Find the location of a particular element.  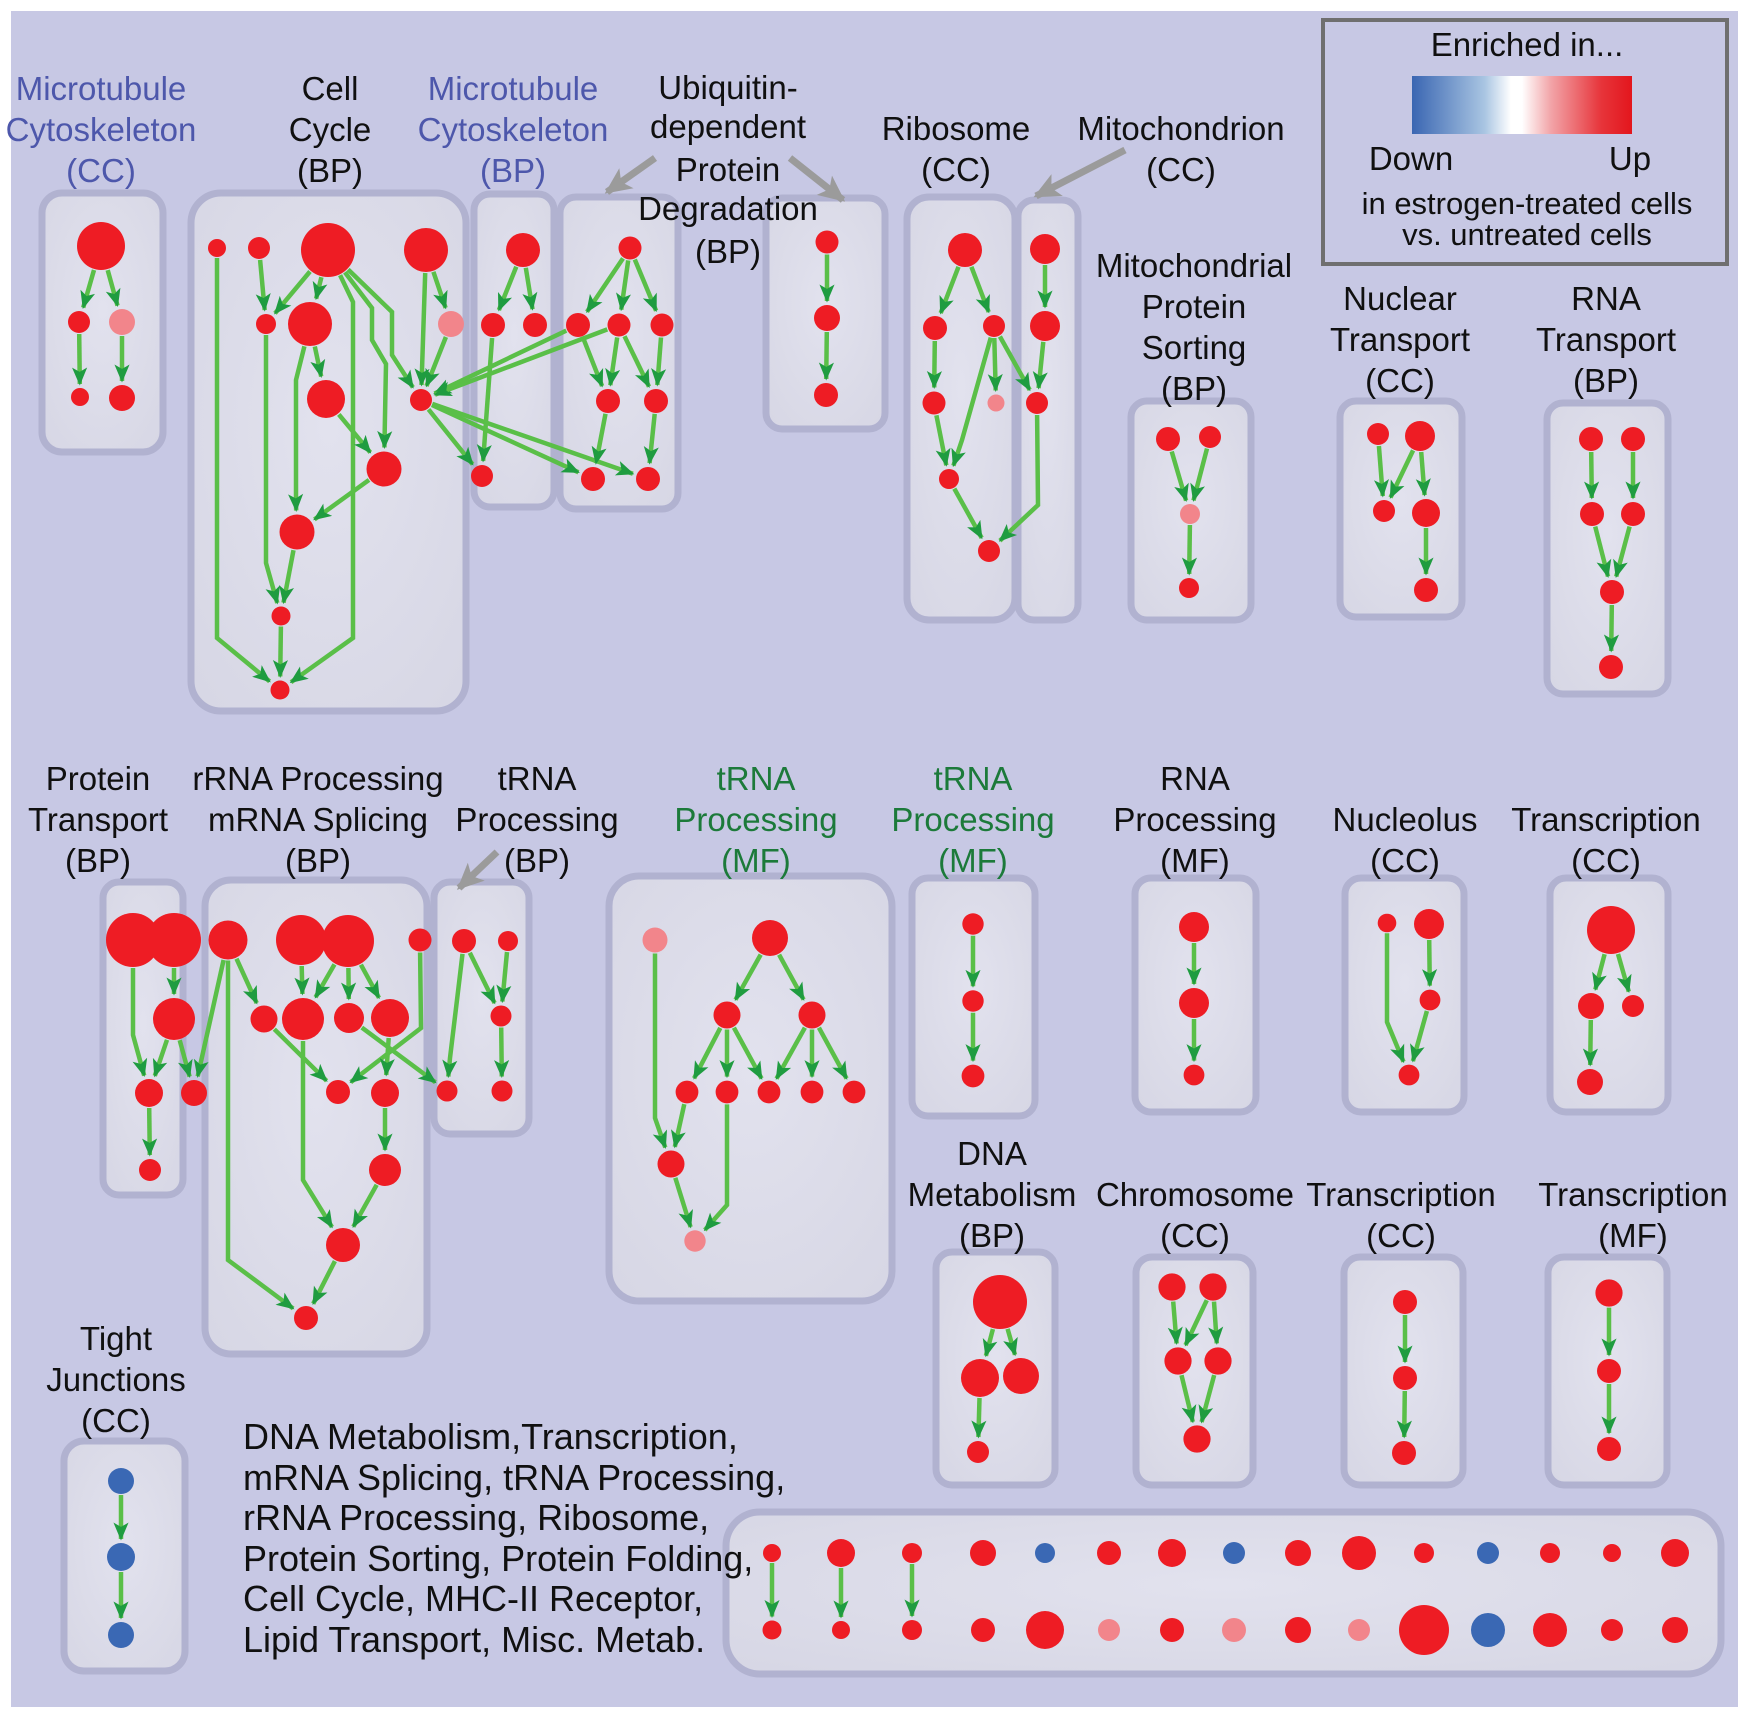

svg-text: Ribosome is located at coordinates (956, 128).